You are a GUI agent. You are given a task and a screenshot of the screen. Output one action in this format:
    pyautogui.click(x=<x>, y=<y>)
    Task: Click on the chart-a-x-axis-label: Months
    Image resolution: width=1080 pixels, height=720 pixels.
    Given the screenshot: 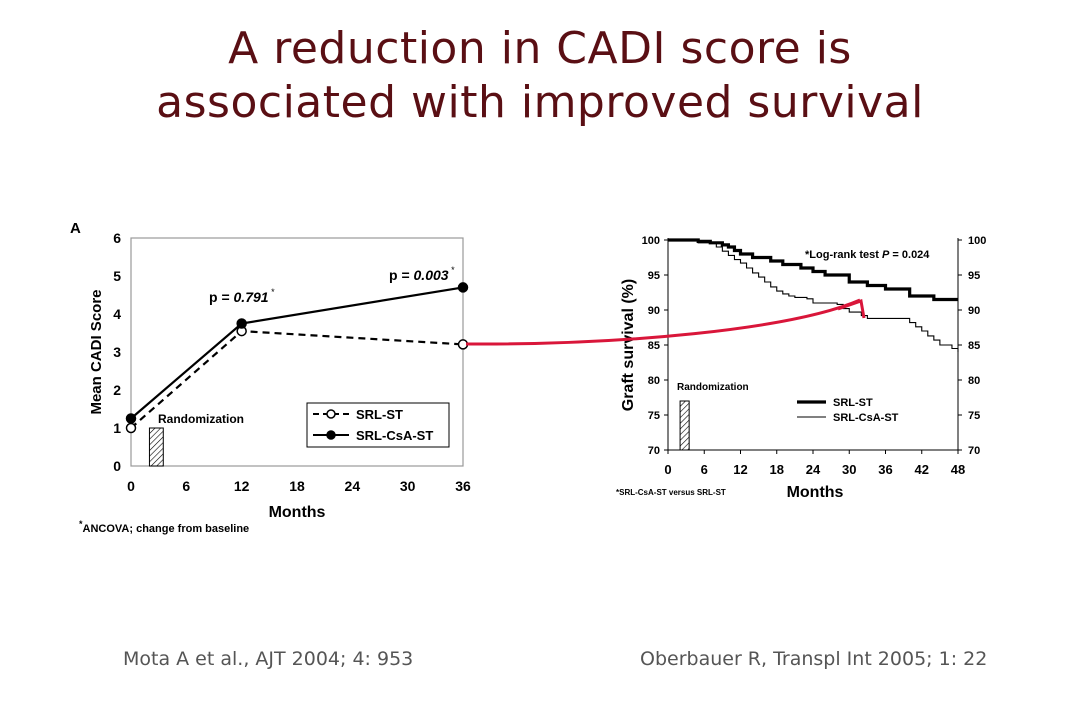 What is the action you would take?
    pyautogui.click(x=297, y=512)
    